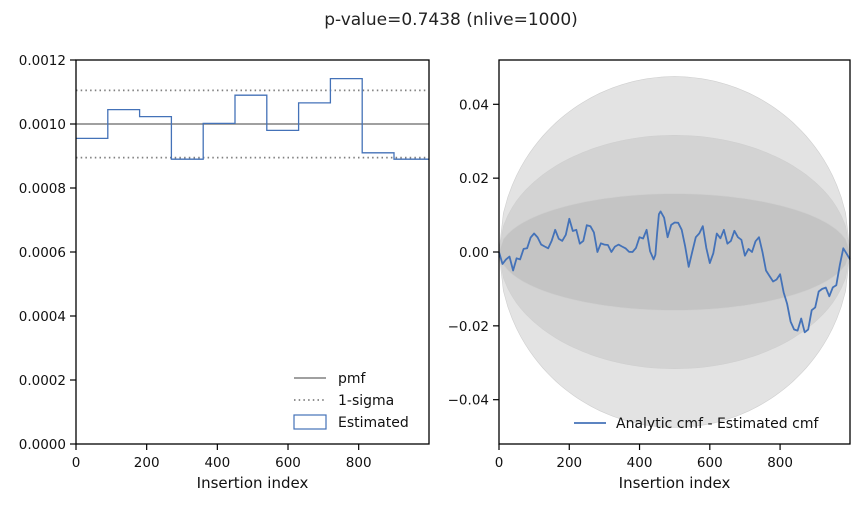  I want to click on y-tick-label: 0.0010, so click(42, 125).